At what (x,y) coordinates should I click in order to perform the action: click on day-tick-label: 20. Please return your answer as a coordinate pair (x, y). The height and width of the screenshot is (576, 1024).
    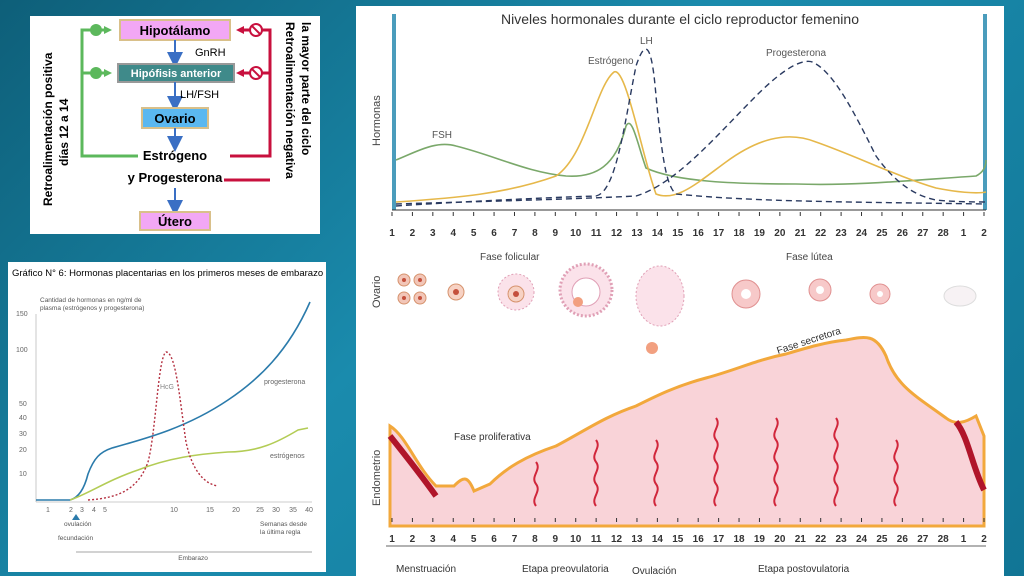
    Looking at the image, I should click on (780, 233).